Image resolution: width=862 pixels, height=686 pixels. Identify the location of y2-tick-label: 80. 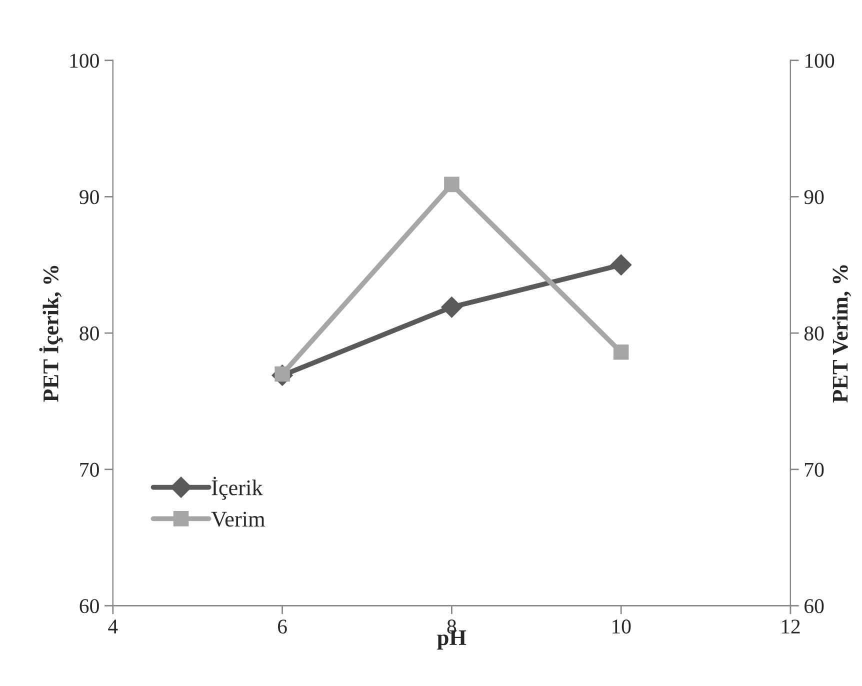
(814, 333).